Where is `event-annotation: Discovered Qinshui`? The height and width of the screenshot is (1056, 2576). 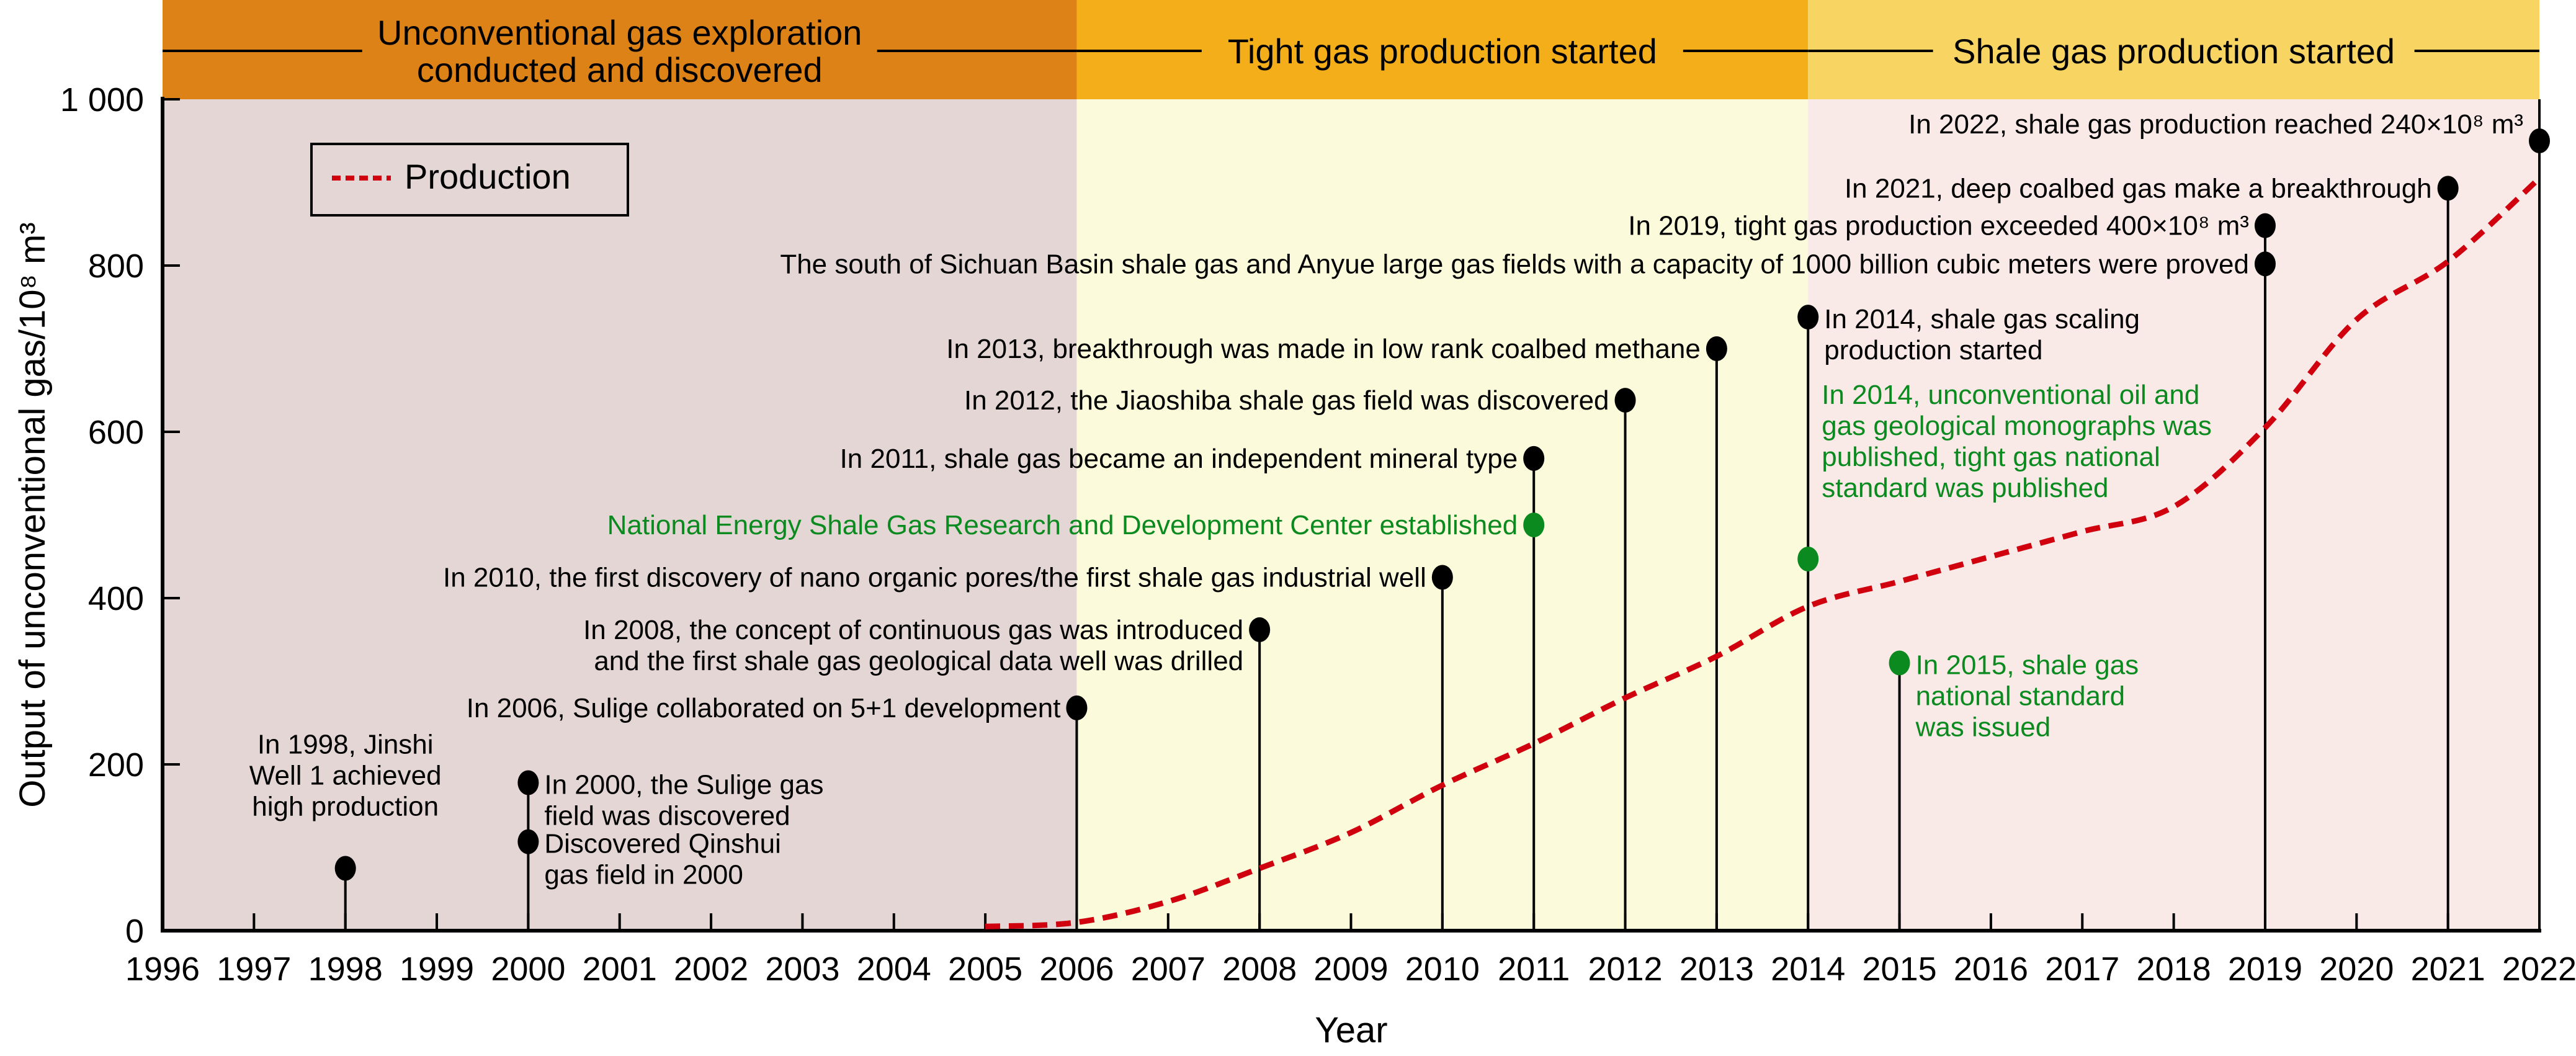 event-annotation: Discovered Qinshui is located at coordinates (662, 844).